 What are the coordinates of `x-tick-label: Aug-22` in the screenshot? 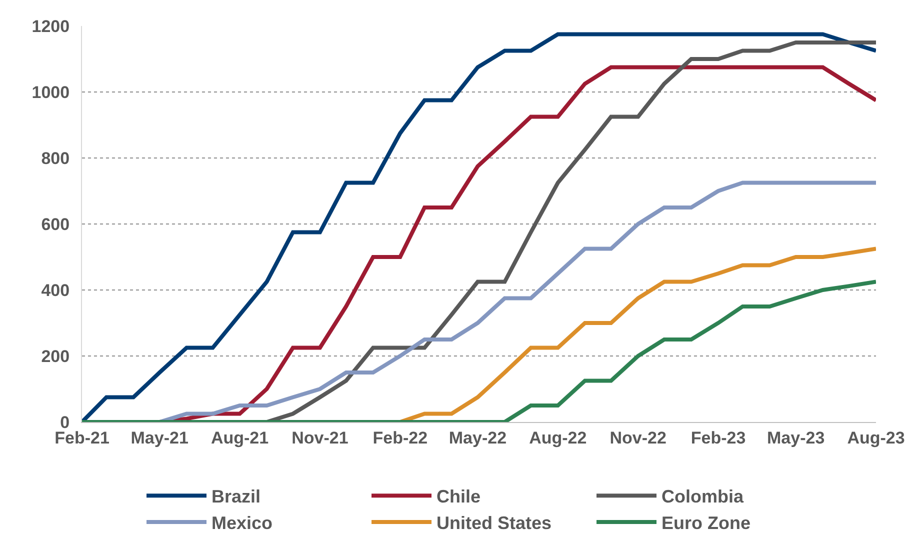 It's located at (558, 438).